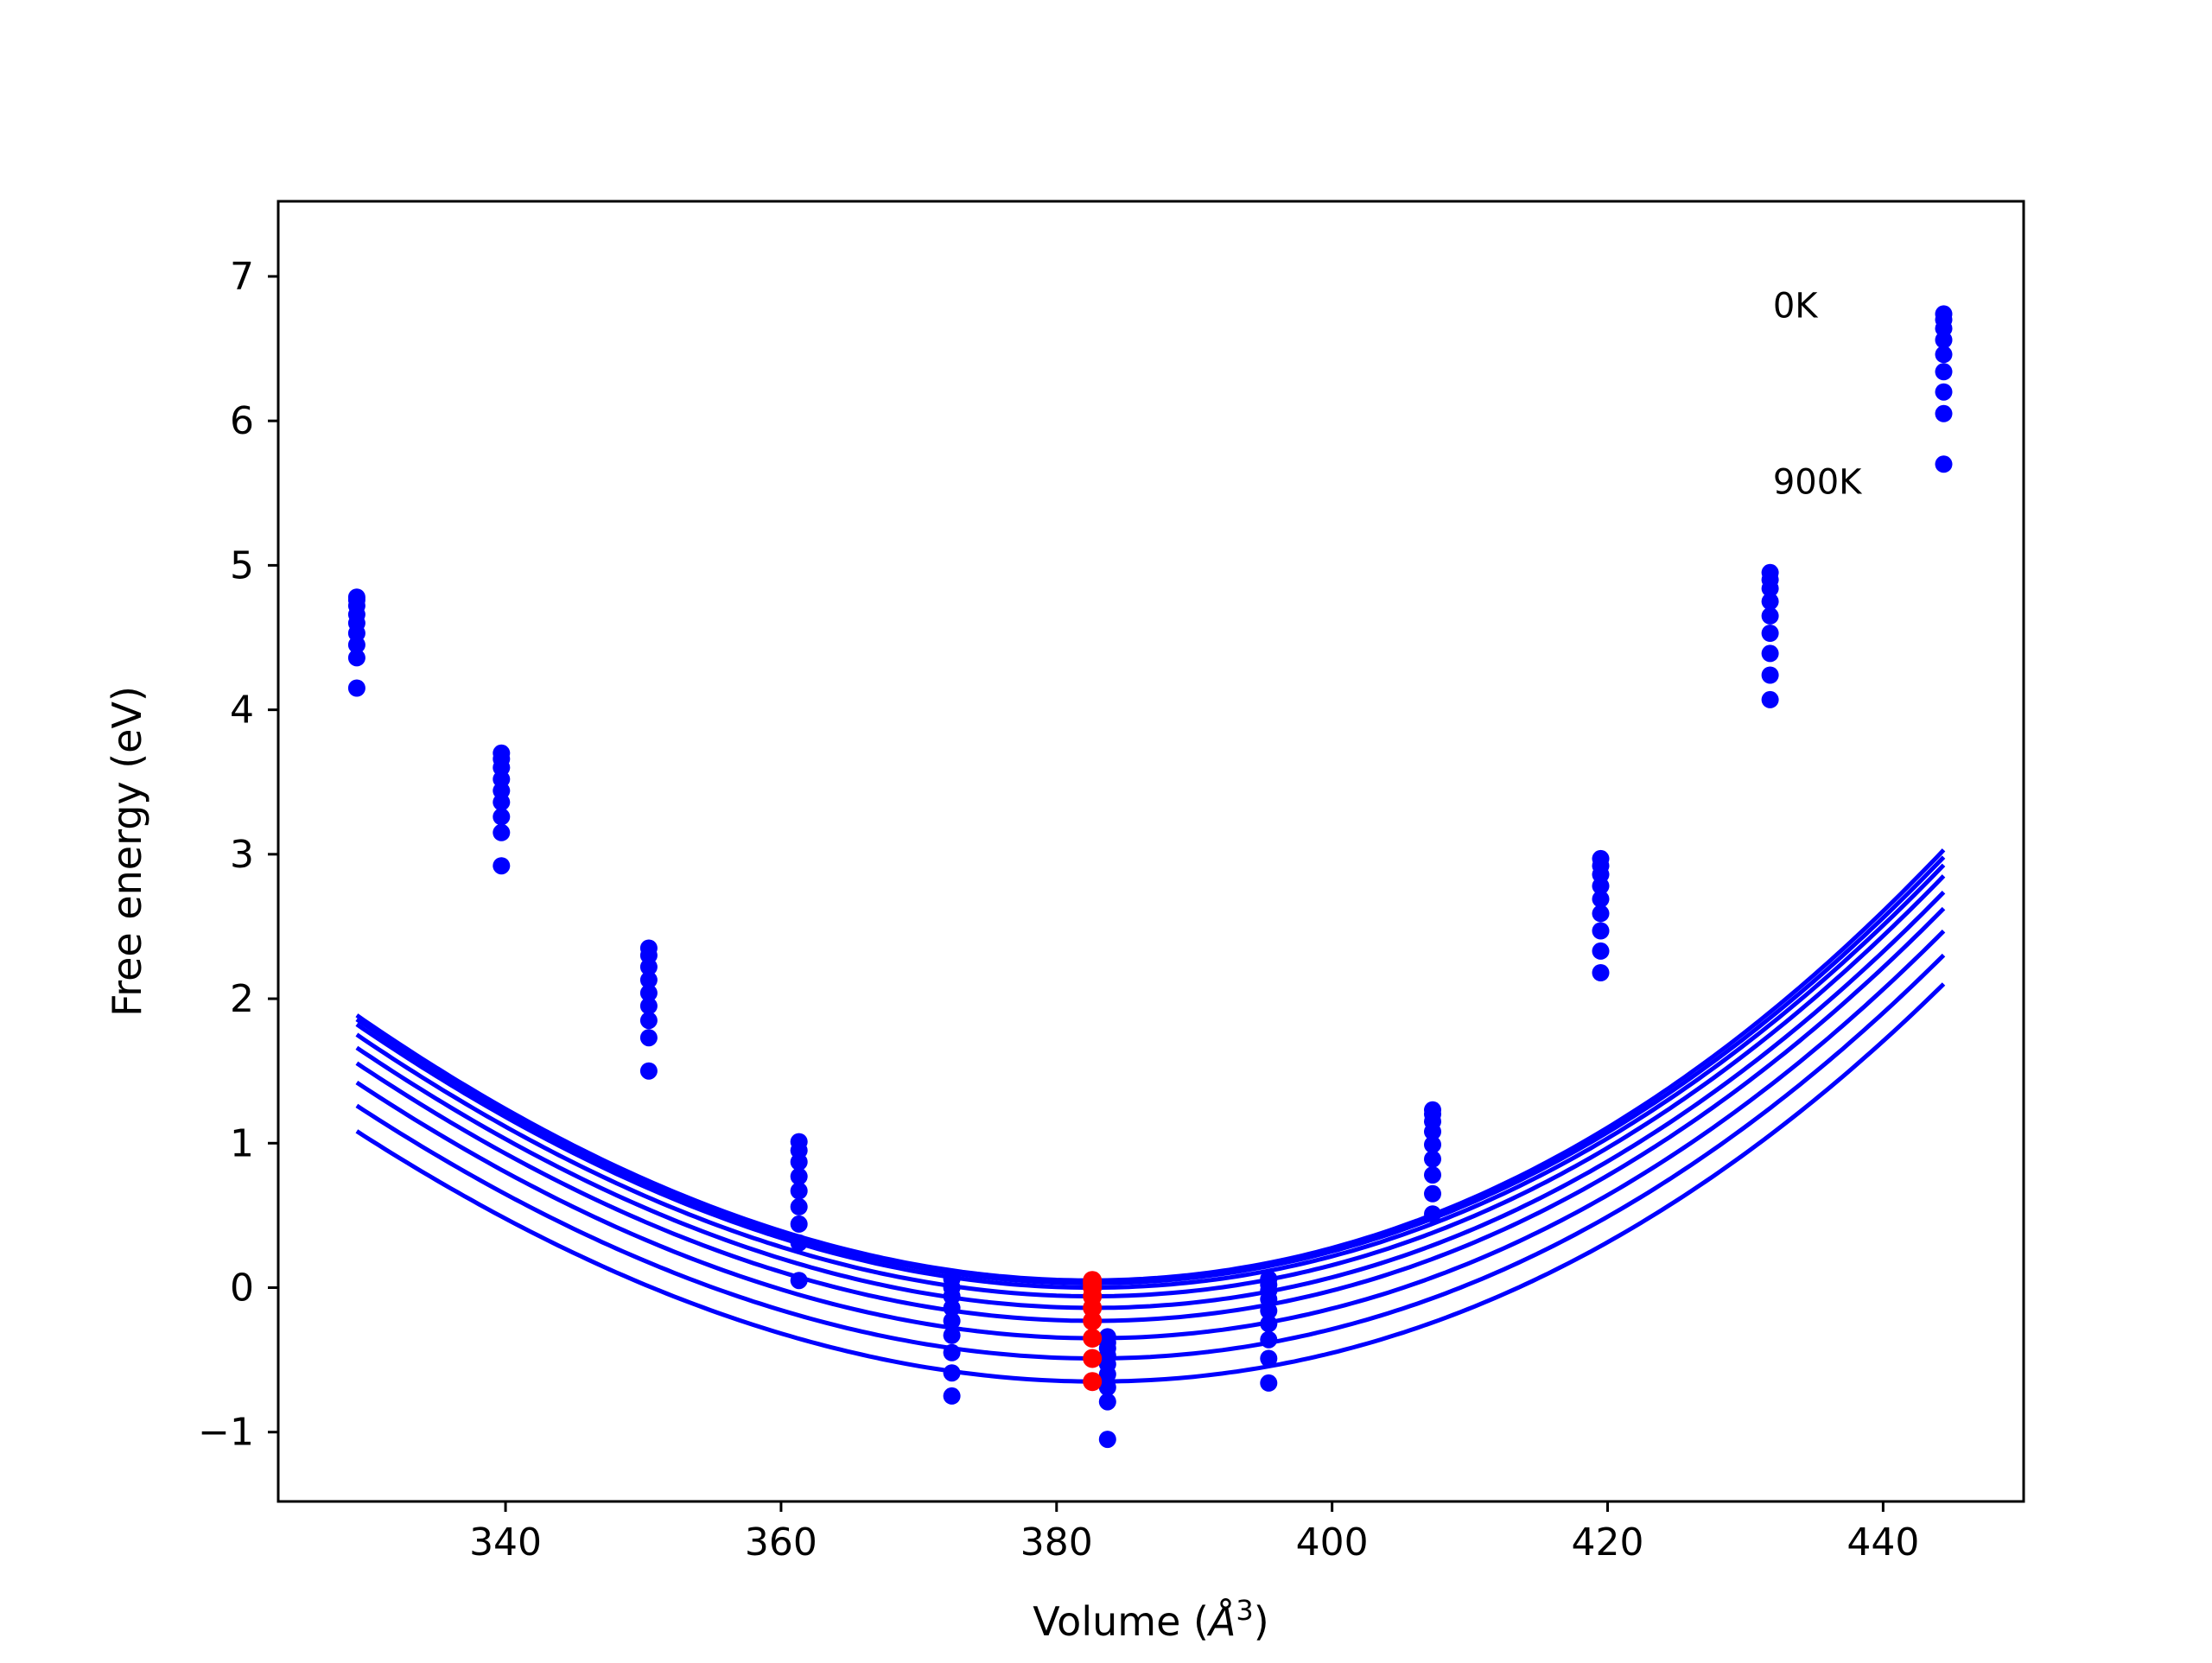  Describe the element at coordinates (1056, 1543) in the screenshot. I see `x-tick-label-380: 380` at that location.